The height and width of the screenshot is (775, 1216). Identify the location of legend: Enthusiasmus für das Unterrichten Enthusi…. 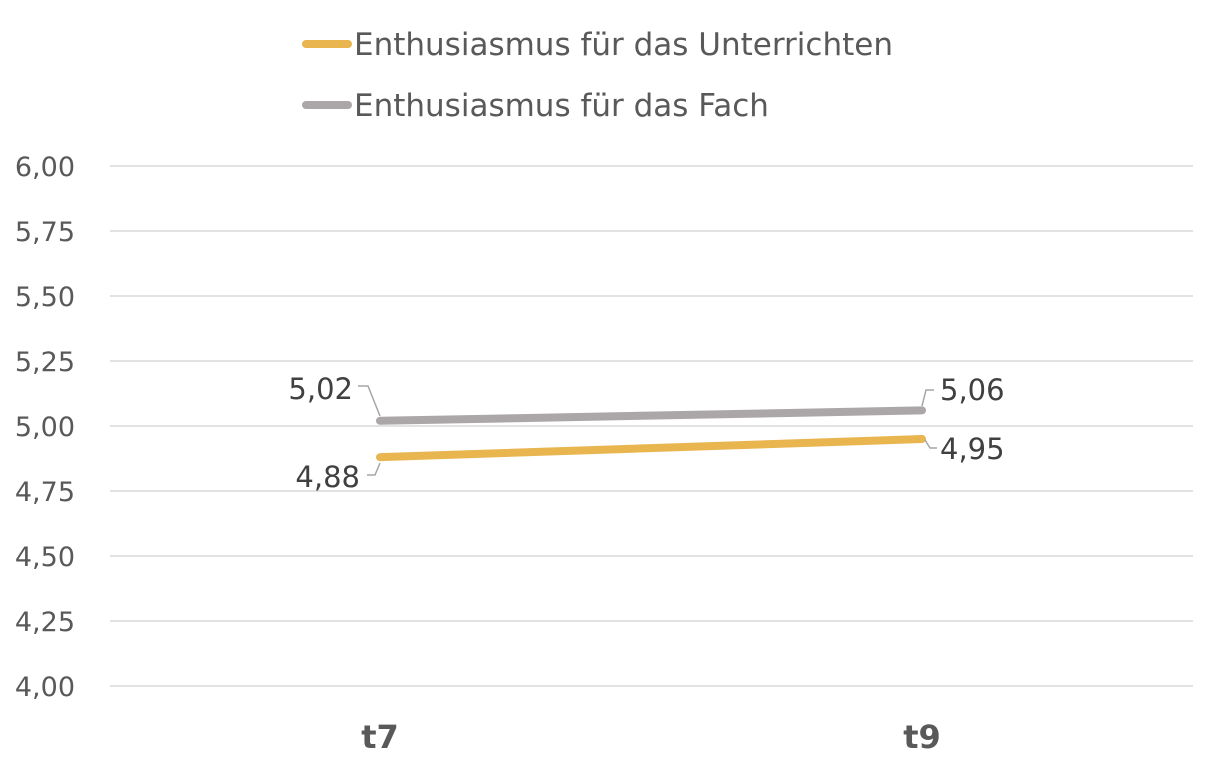
(597, 75).